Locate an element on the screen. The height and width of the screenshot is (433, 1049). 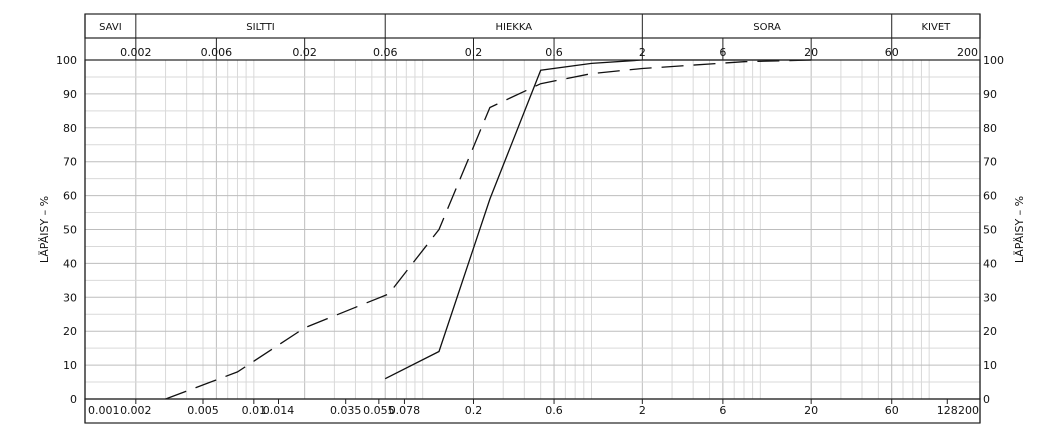
y-tick-label-left: 50 is located at coordinates (70, 230).